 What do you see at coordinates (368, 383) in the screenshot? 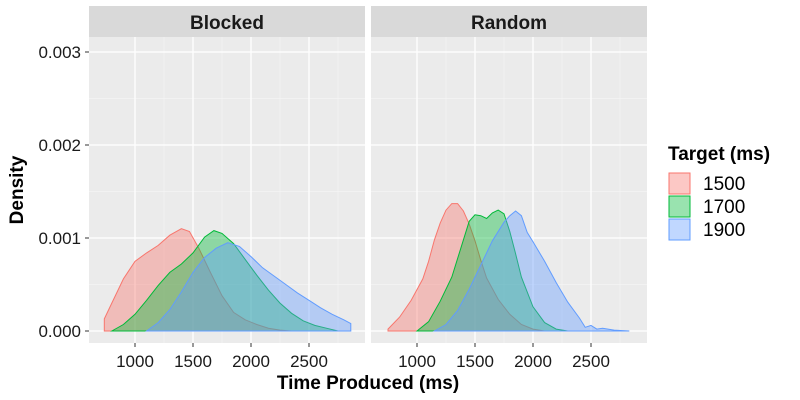
I see `x-axis-title: Time Produced (ms)` at bounding box center [368, 383].